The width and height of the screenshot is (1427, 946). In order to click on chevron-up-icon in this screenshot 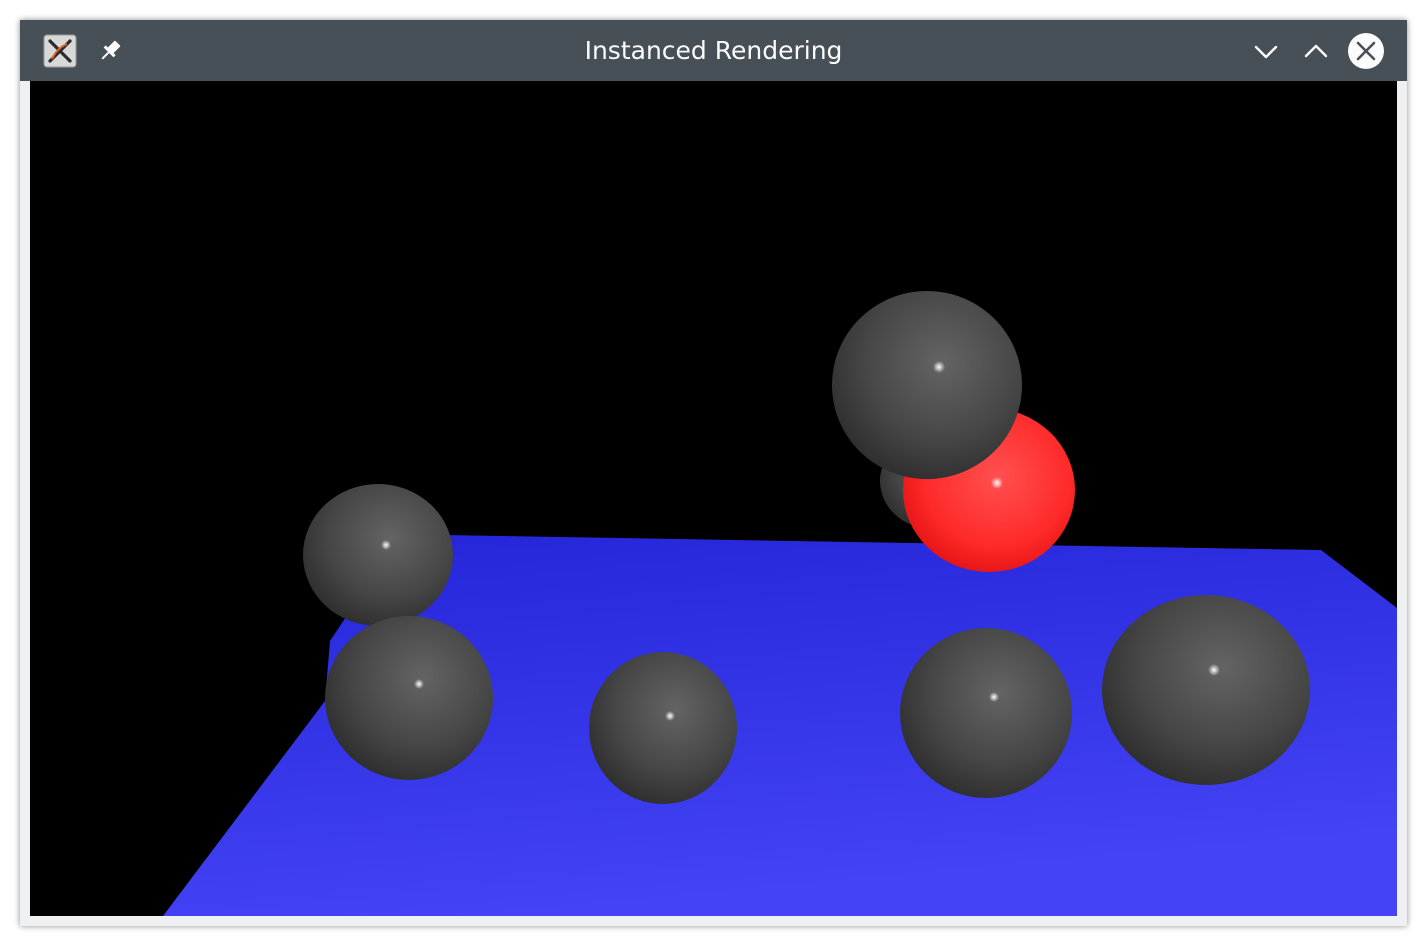, I will do `click(1316, 51)`.